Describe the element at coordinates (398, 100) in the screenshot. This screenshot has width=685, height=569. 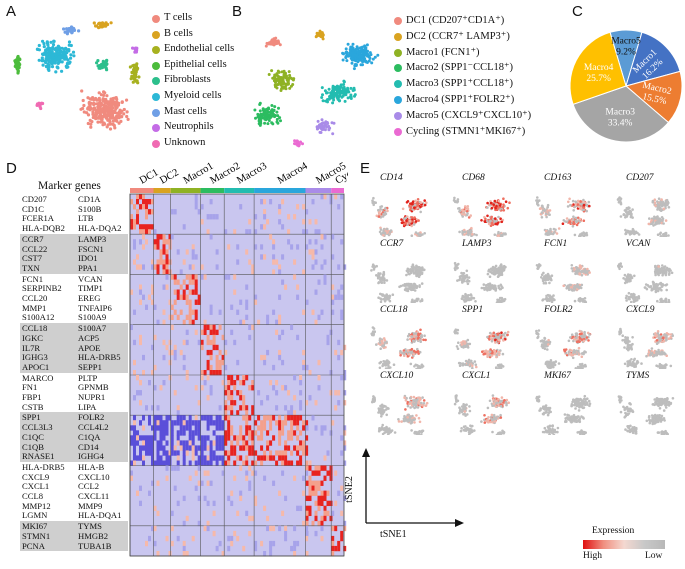
I see `legend-b-item-swatch` at that location.